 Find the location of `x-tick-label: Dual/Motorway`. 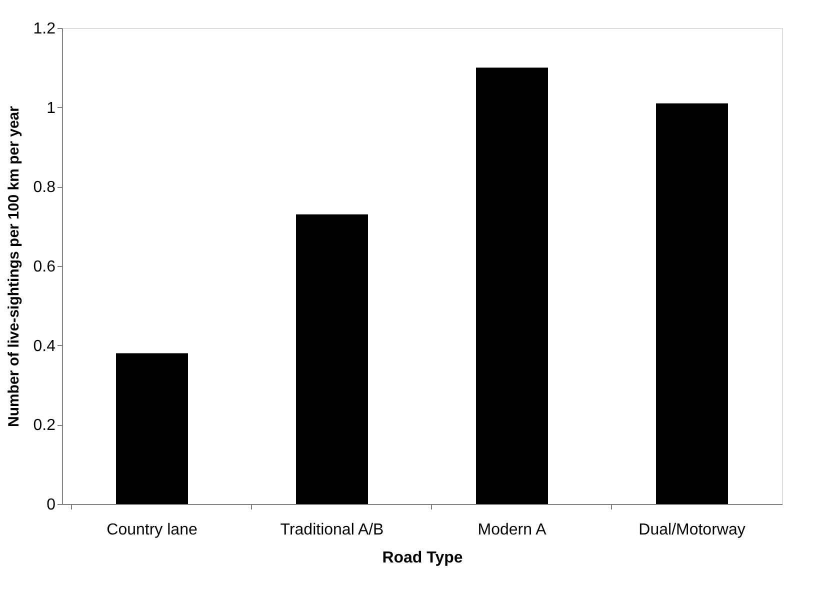

x-tick-label: Dual/Motorway is located at coordinates (692, 530).